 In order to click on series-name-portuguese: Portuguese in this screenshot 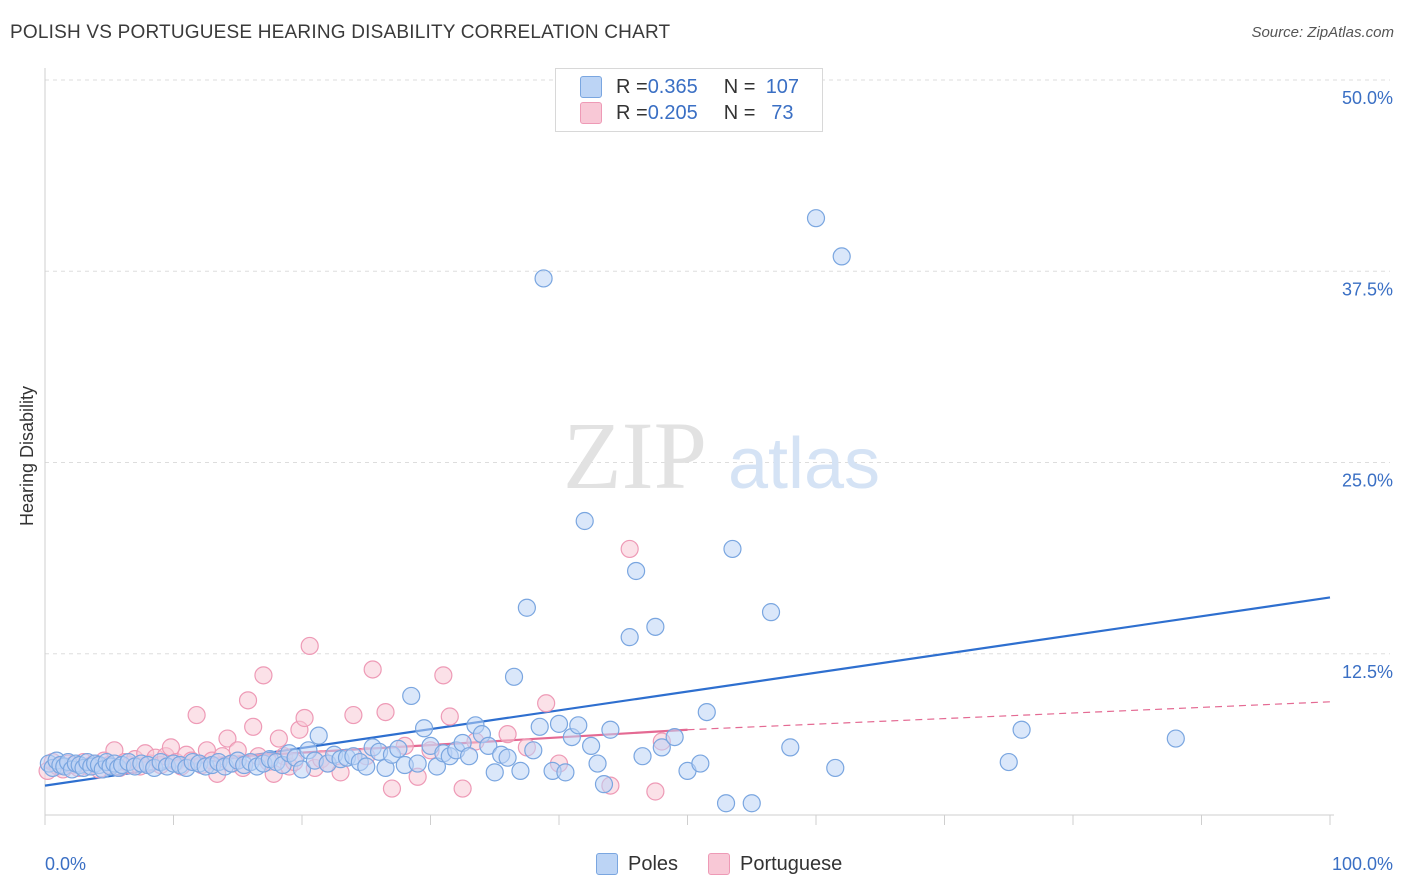, I will do `click(791, 863)`.